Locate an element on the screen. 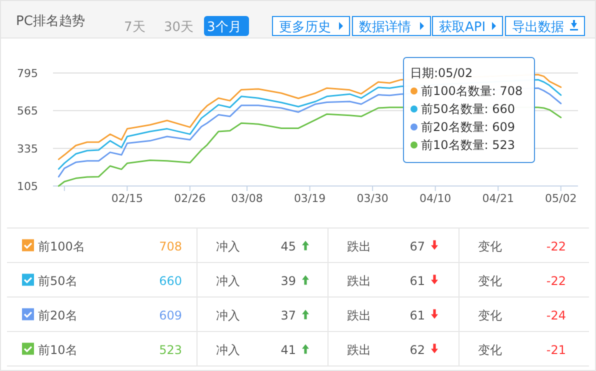 The height and width of the screenshot is (371, 596). chart-title: PC排名趋势 is located at coordinates (50, 21).